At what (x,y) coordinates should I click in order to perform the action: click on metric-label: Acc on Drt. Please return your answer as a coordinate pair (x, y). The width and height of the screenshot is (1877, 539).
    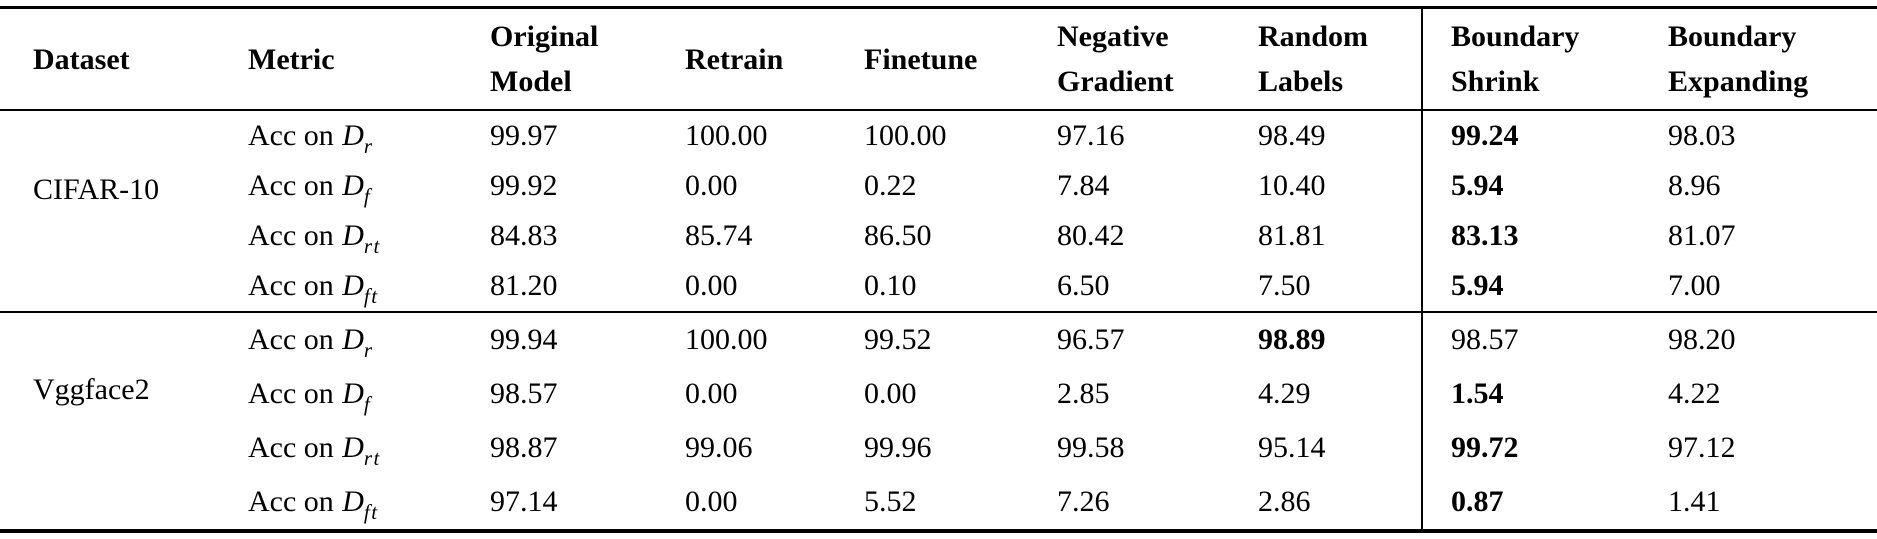
    Looking at the image, I should click on (369, 236).